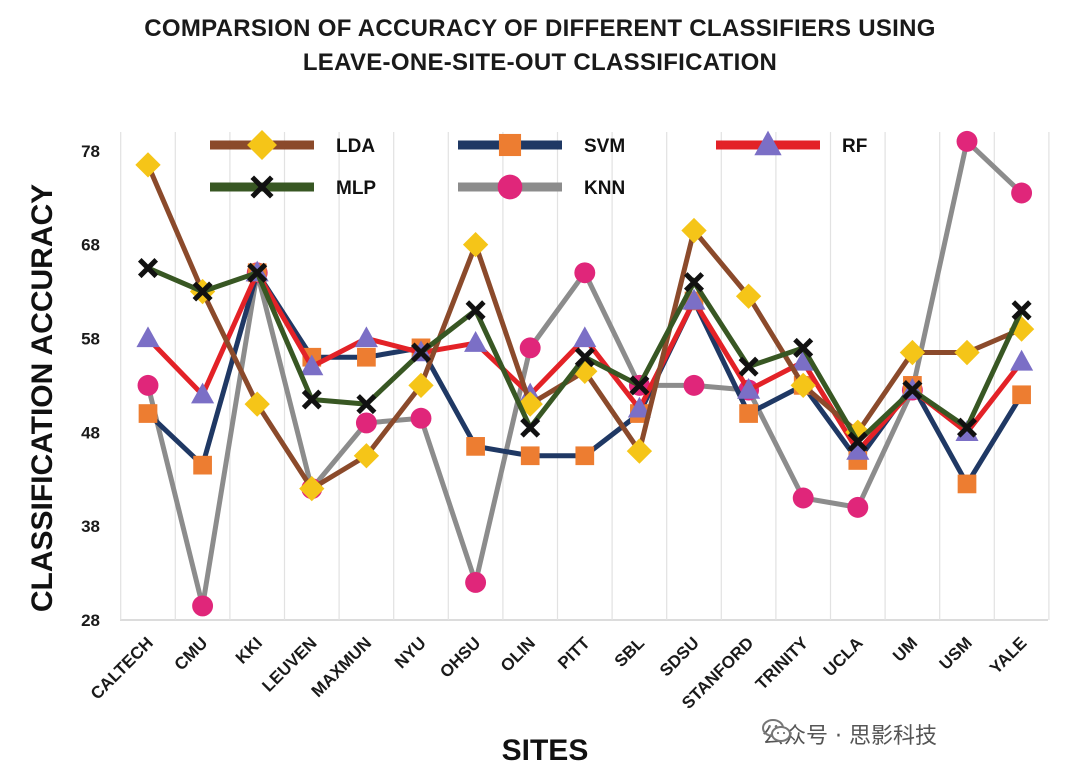 Image resolution: width=1080 pixels, height=776 pixels. What do you see at coordinates (956, 653) in the screenshot?
I see `x-tick-label: USM` at bounding box center [956, 653].